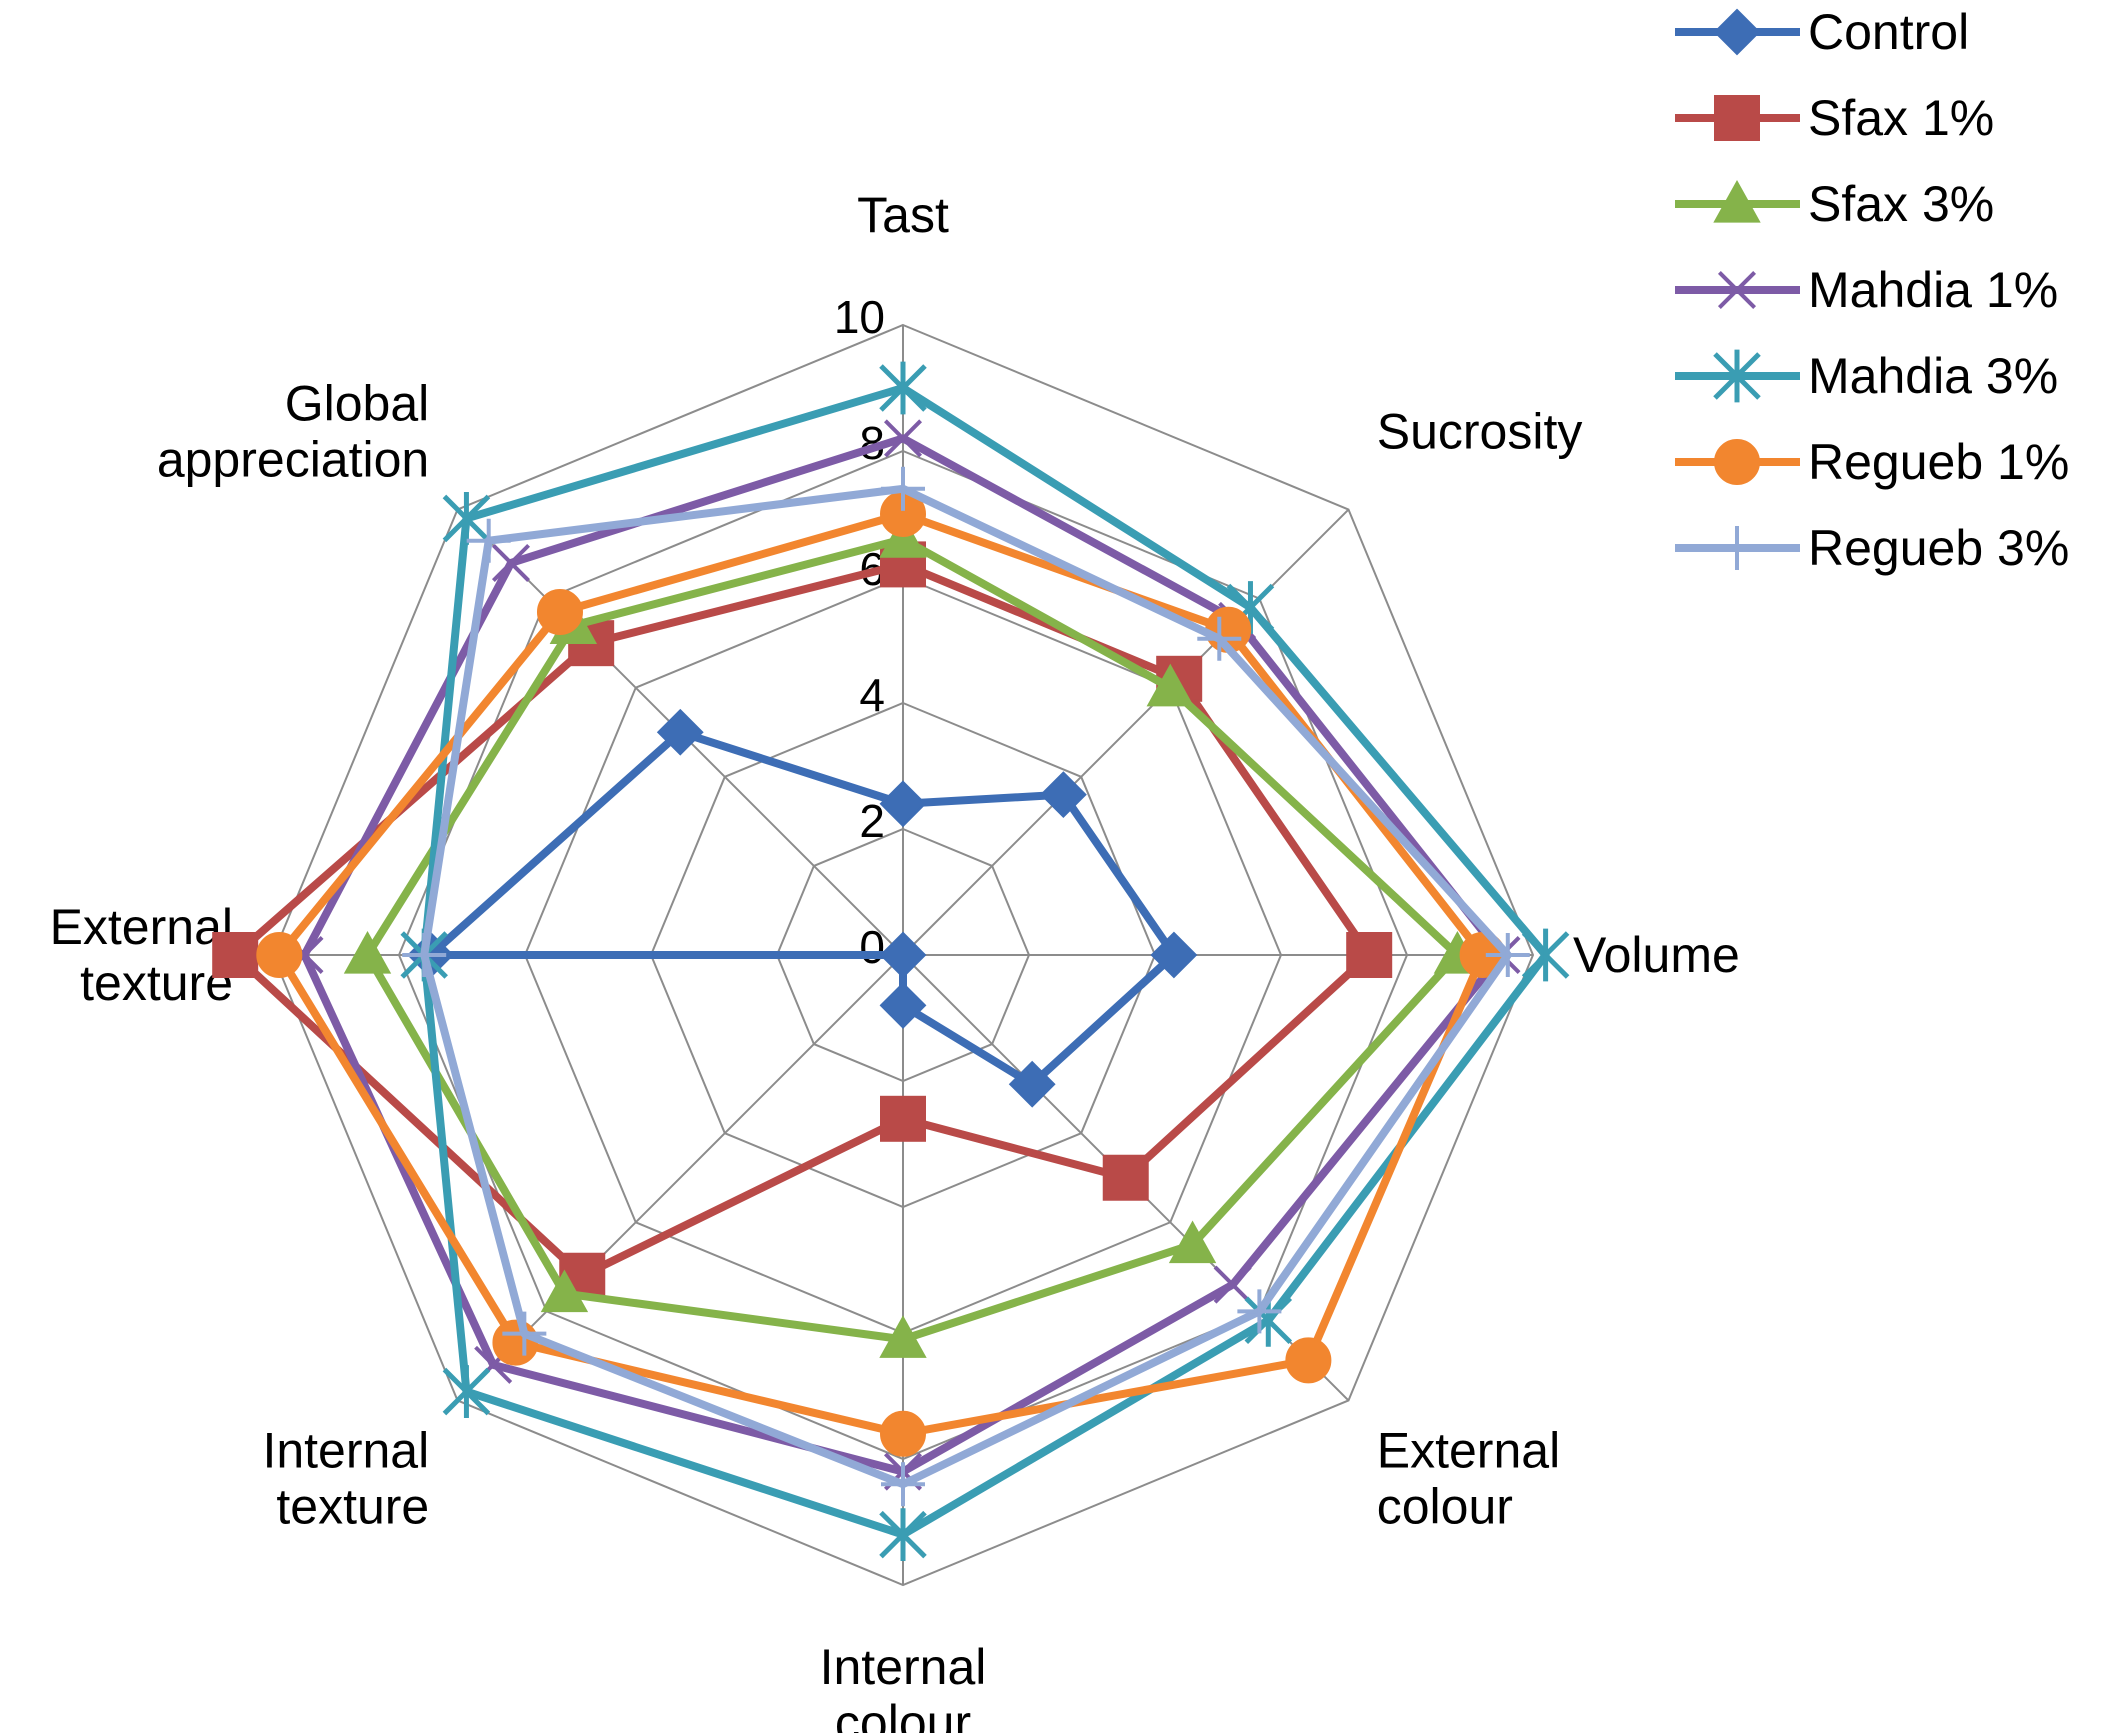 This screenshot has width=2128, height=1733. I want to click on legend-item-mahdia-1: Mahdia 1%, so click(1866, 290).